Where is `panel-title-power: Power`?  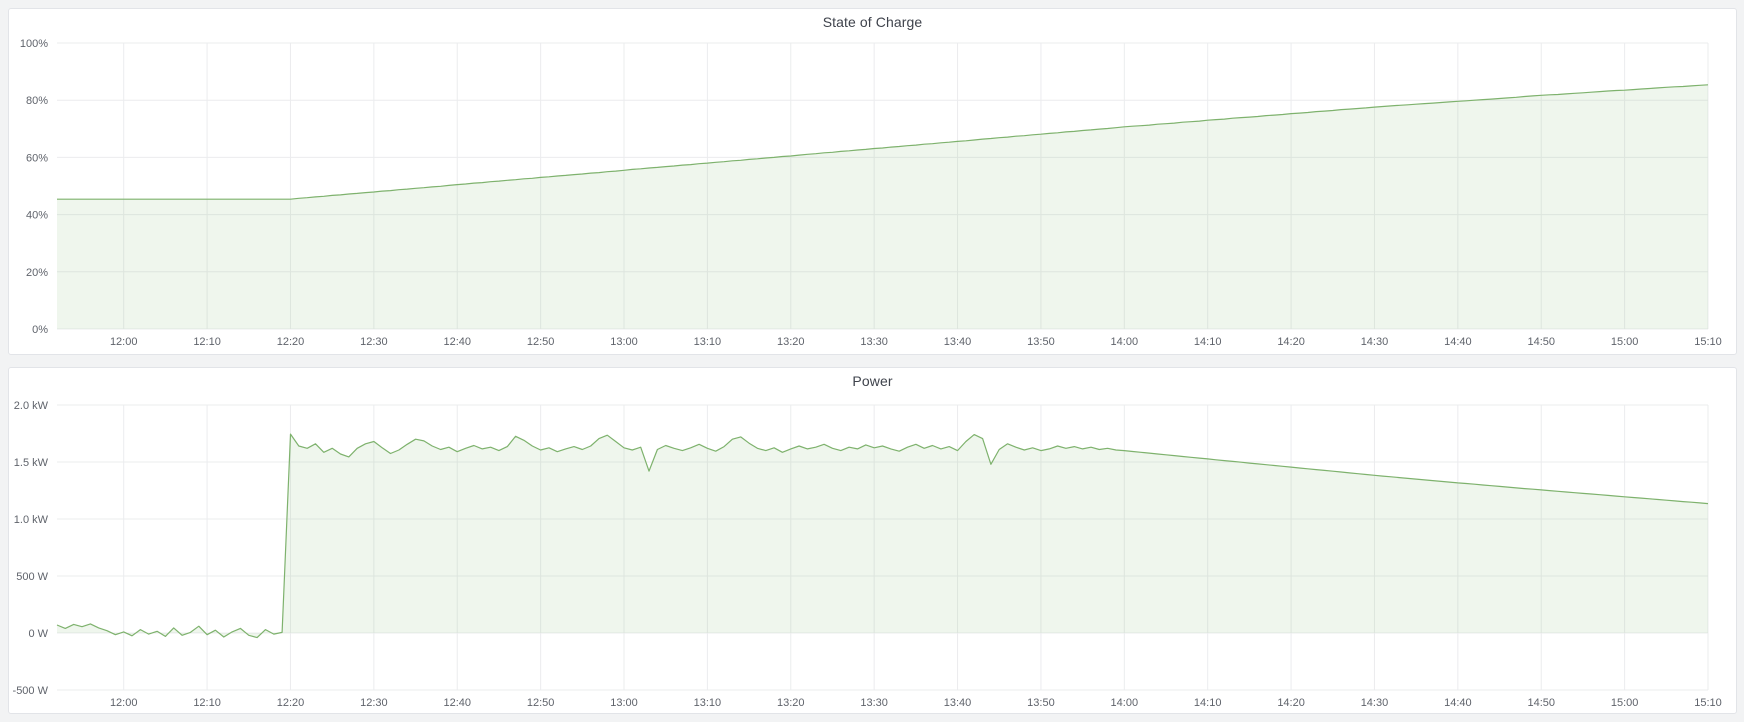
panel-title-power: Power is located at coordinates (872, 381).